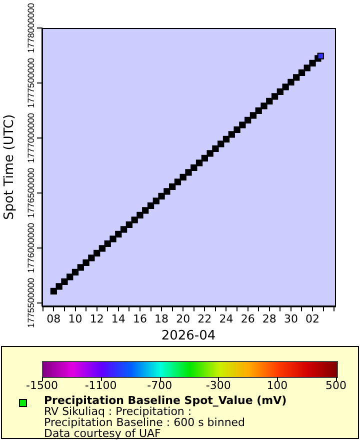 This screenshot has height=440, width=360. I want to click on color-bar-label: -1500, so click(42, 385).